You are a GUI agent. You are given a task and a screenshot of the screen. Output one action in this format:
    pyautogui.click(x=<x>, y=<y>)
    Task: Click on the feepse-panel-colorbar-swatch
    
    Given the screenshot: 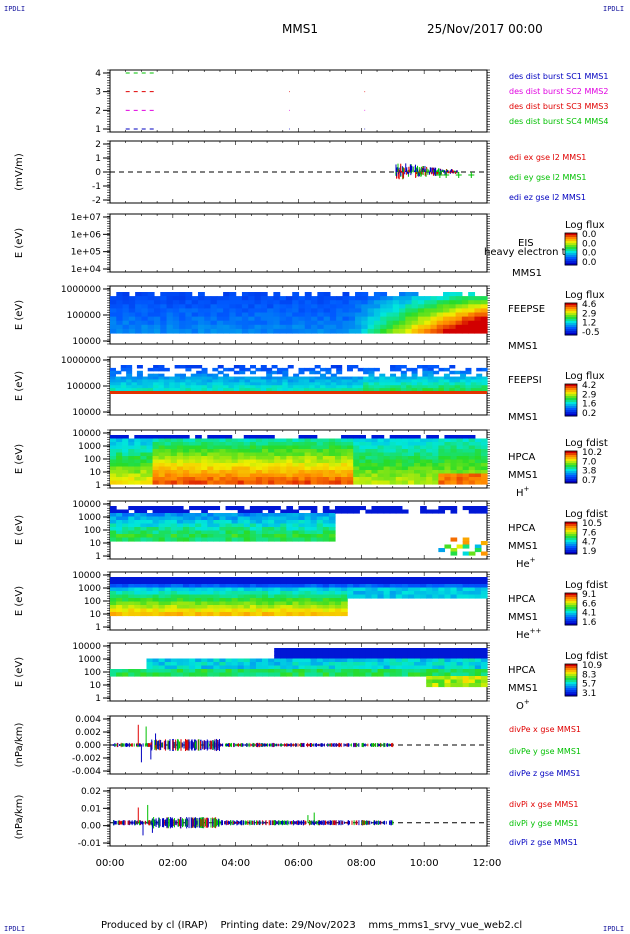 What is the action you would take?
    pyautogui.click(x=571, y=308)
    